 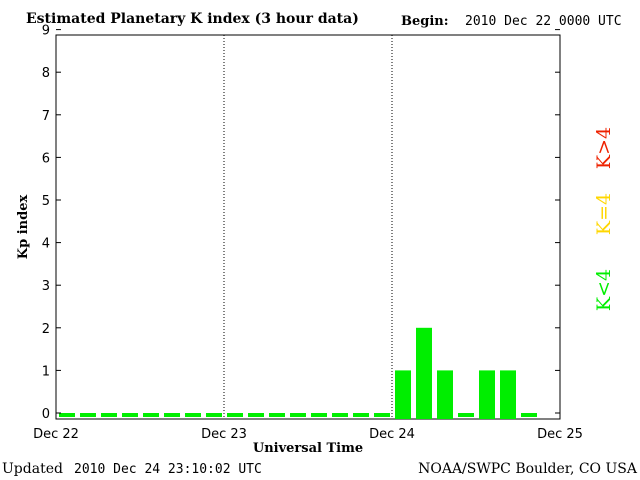 What do you see at coordinates (604, 290) in the screenshot?
I see `legend-quiet: K<4` at bounding box center [604, 290].